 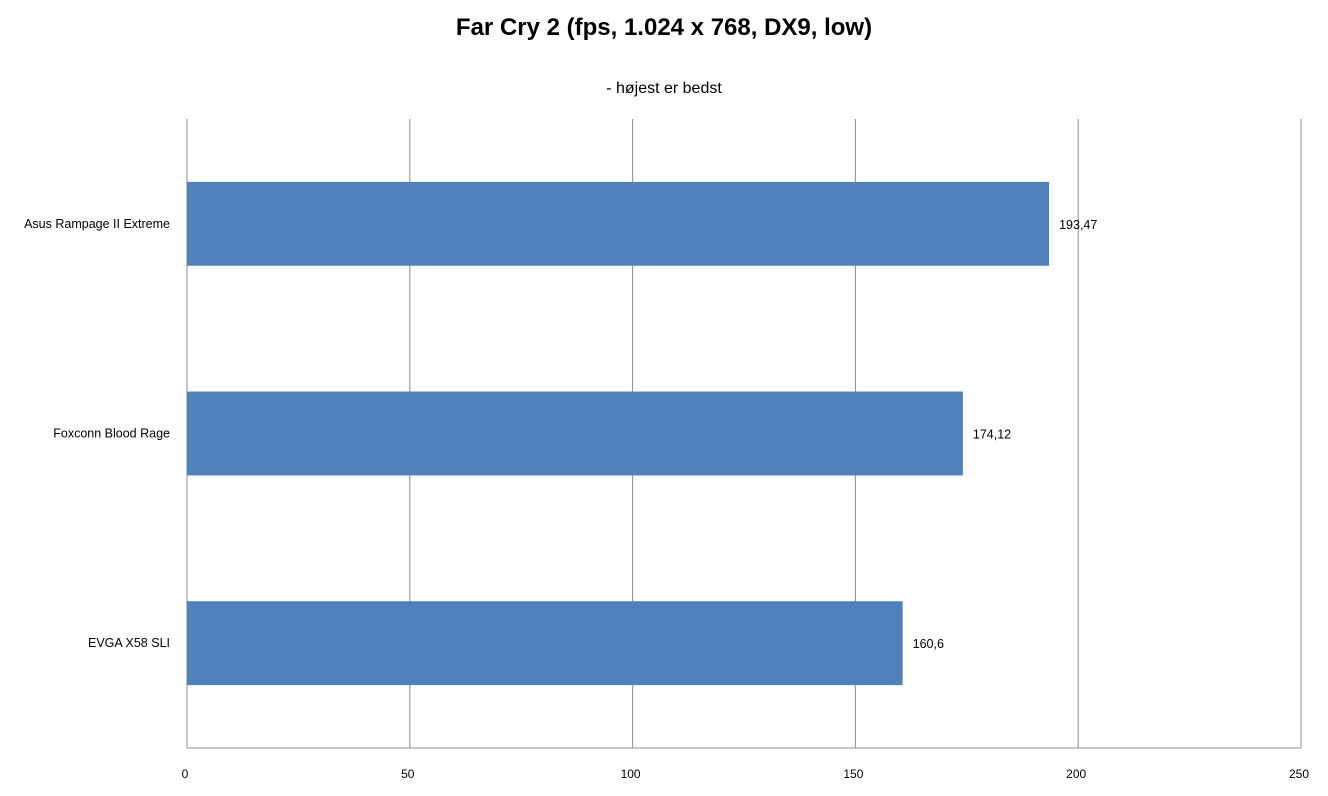 I want to click on x-tick-label: 200, so click(x=1076, y=774).